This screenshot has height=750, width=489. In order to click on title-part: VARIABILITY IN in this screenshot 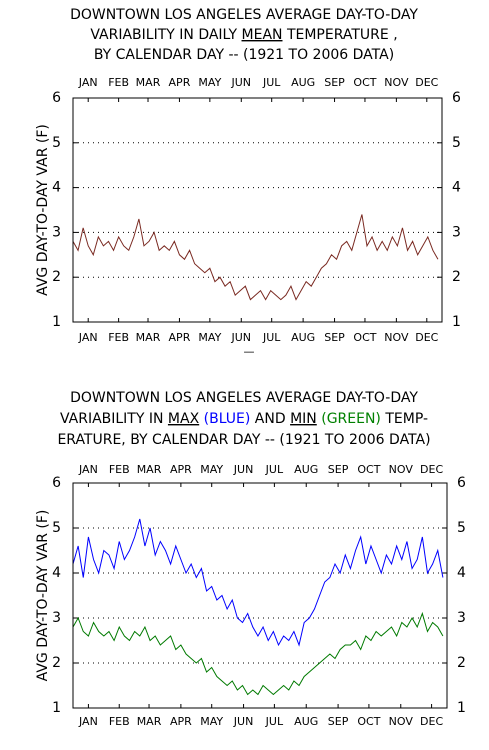, I will do `click(114, 419)`.